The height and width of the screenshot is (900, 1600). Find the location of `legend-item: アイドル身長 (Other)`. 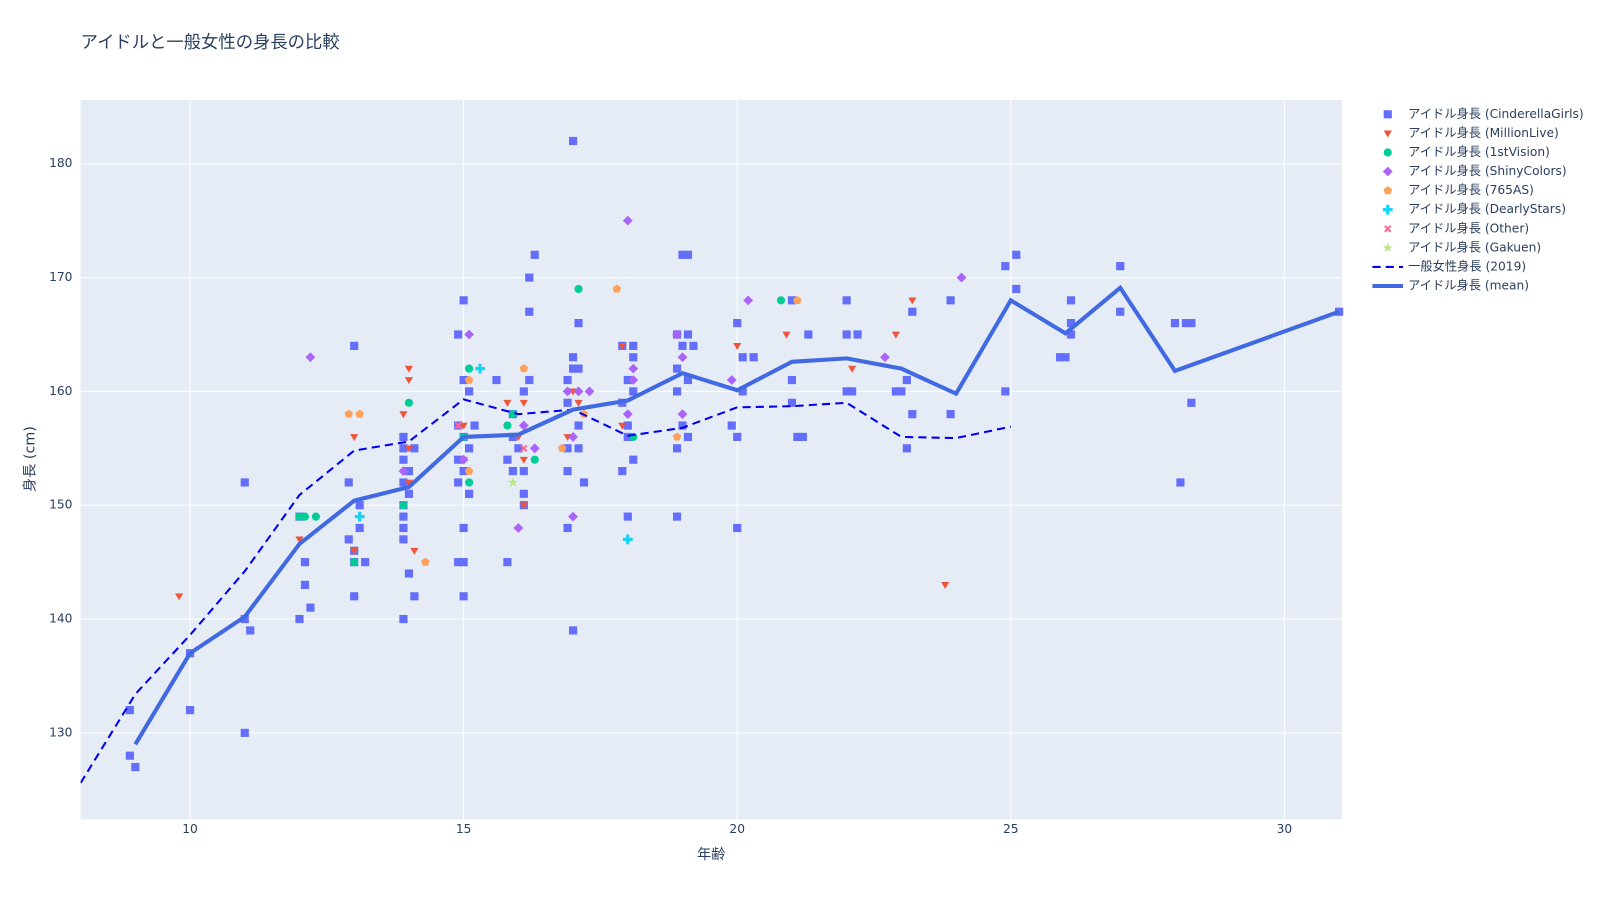

legend-item: アイドル身長 (Other) is located at coordinates (1456, 227).